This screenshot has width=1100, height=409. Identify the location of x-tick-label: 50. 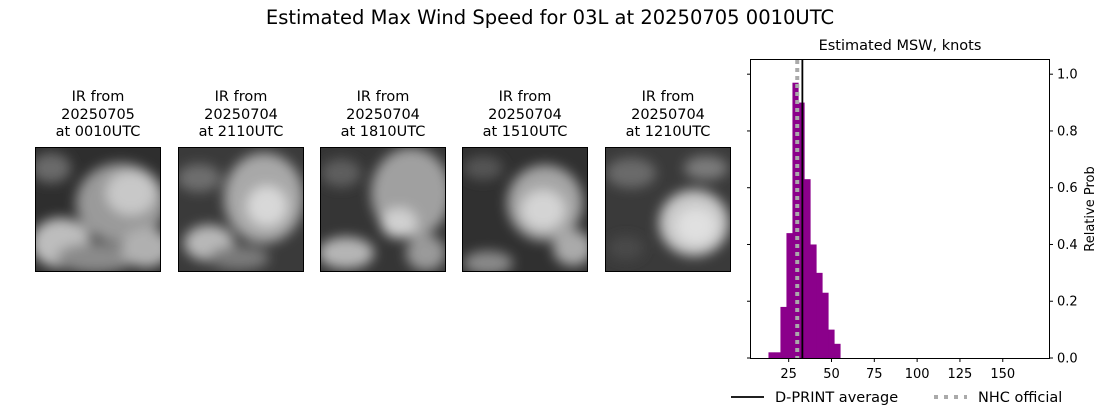
(831, 374).